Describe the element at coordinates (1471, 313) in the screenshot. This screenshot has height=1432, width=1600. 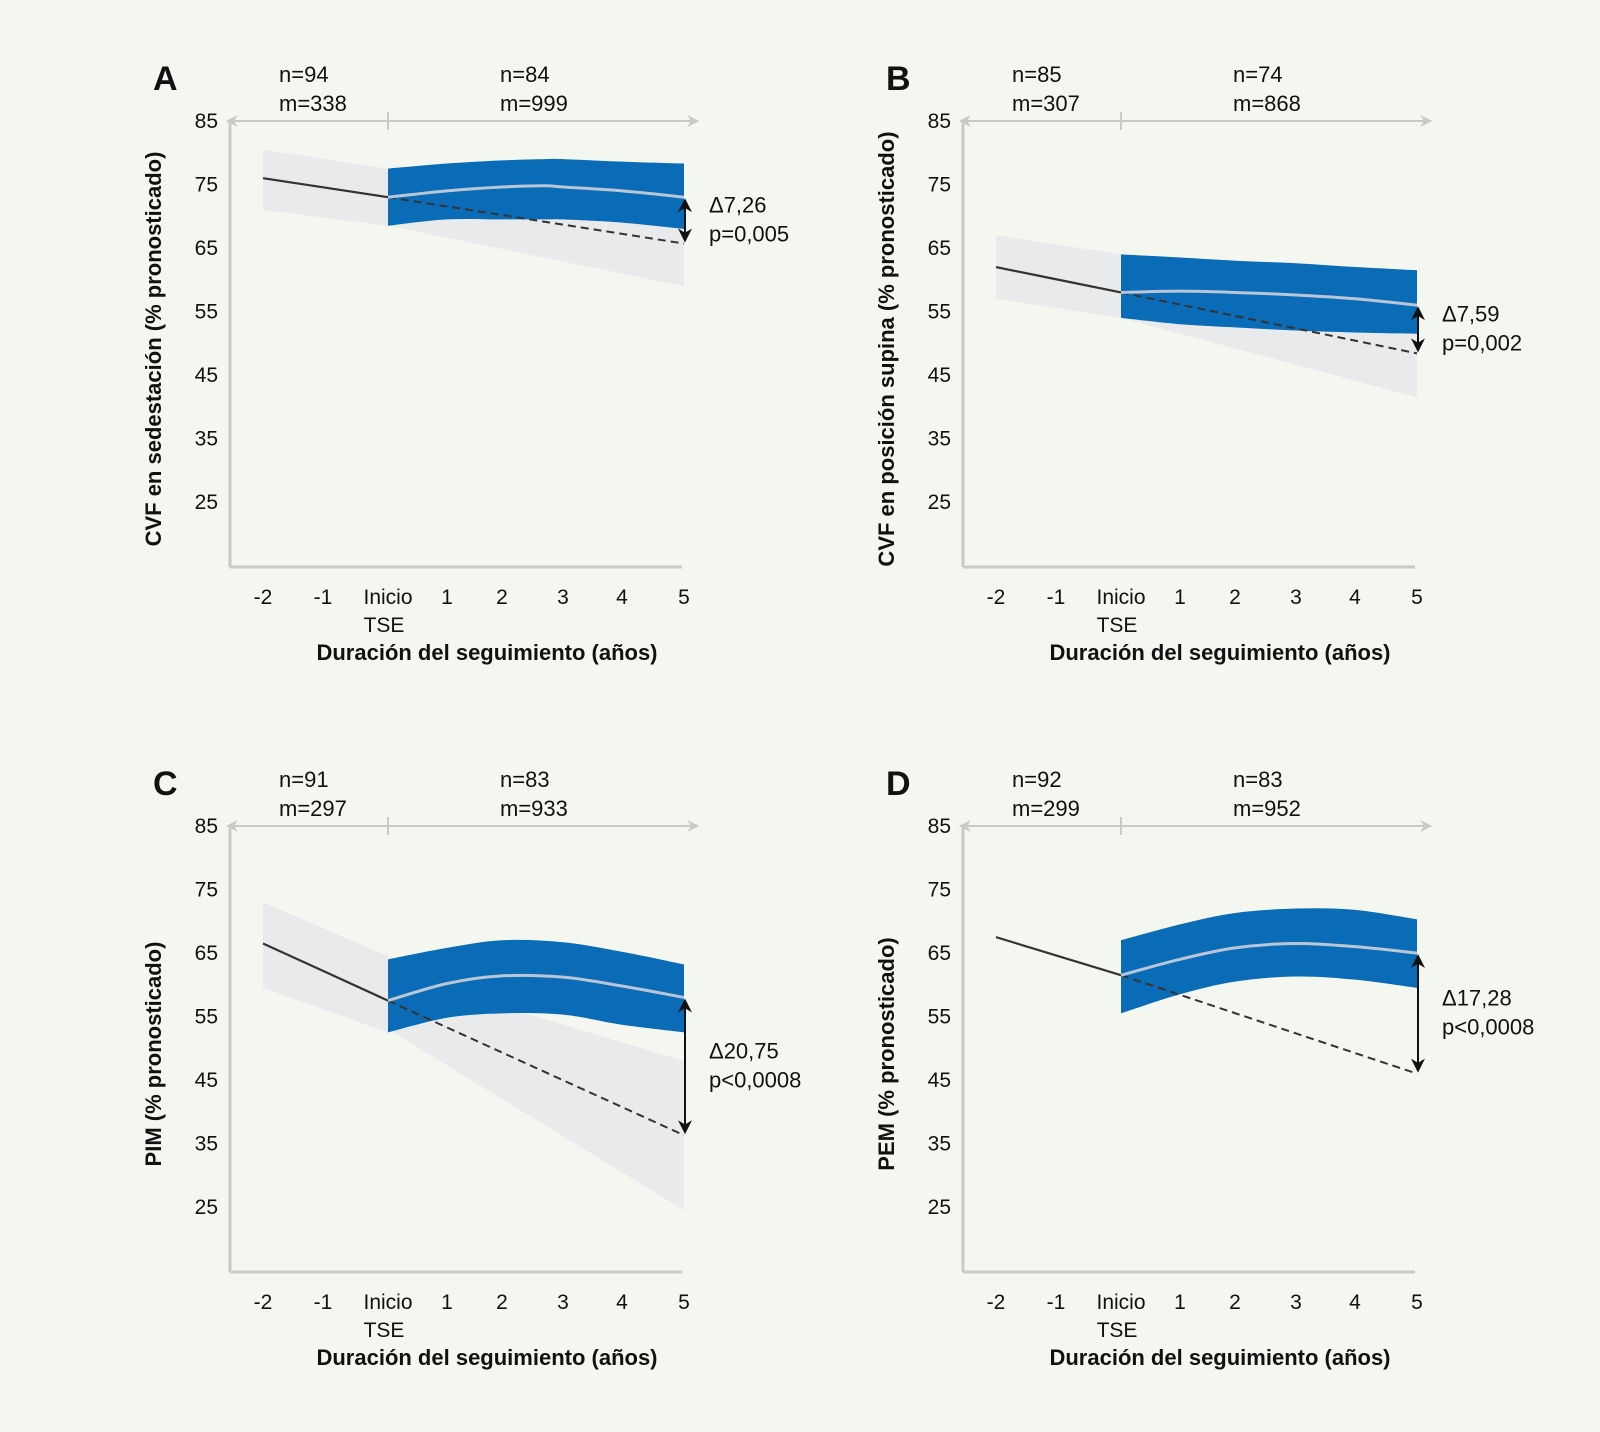
I see `delta-label: Δ7,59` at that location.